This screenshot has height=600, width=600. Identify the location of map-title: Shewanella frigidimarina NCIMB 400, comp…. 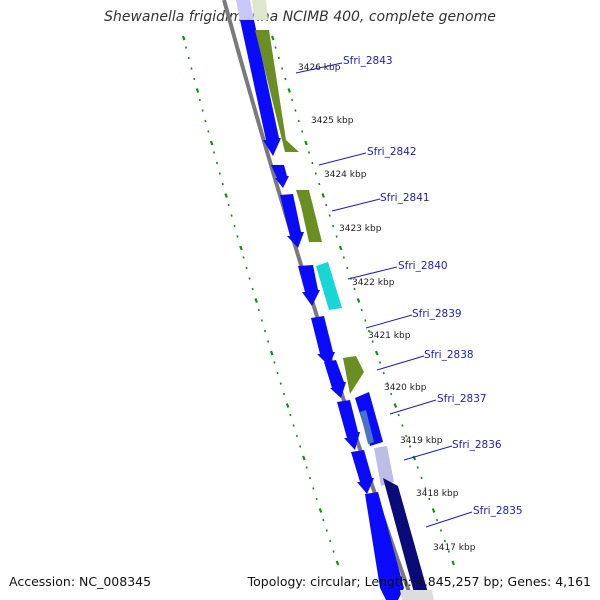
(300, 17).